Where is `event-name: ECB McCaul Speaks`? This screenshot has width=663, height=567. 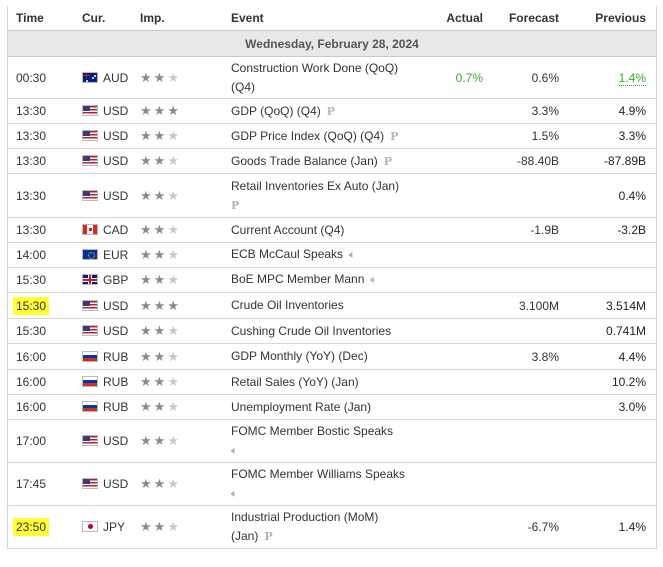 event-name: ECB McCaul Speaks is located at coordinates (287, 254).